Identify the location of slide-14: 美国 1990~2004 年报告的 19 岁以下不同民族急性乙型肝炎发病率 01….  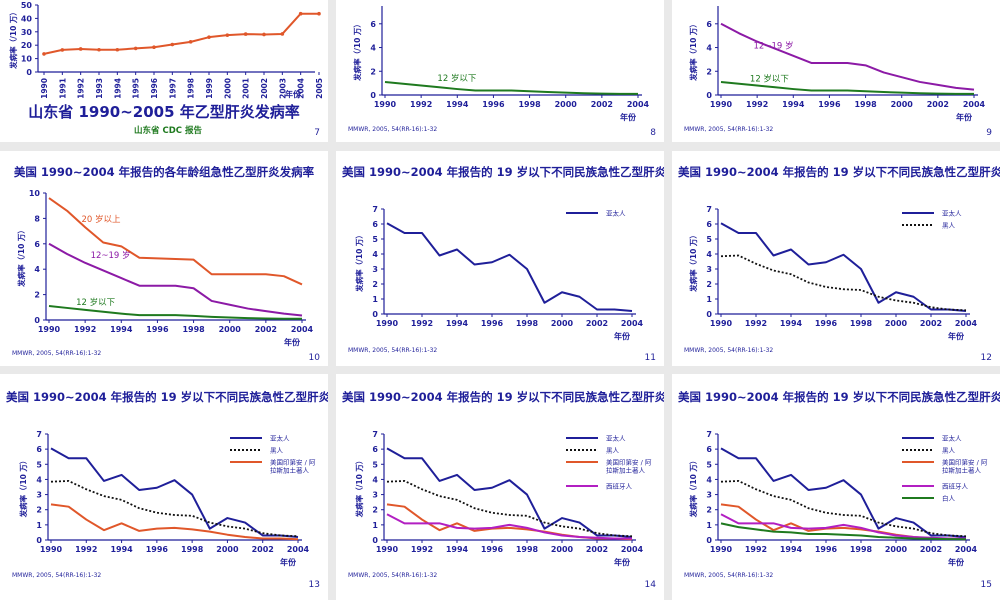
(500, 487).